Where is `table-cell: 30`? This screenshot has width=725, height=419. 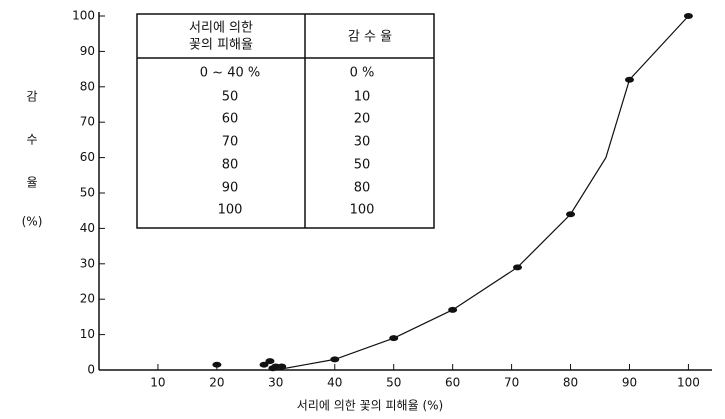
table-cell: 30 is located at coordinates (362, 142).